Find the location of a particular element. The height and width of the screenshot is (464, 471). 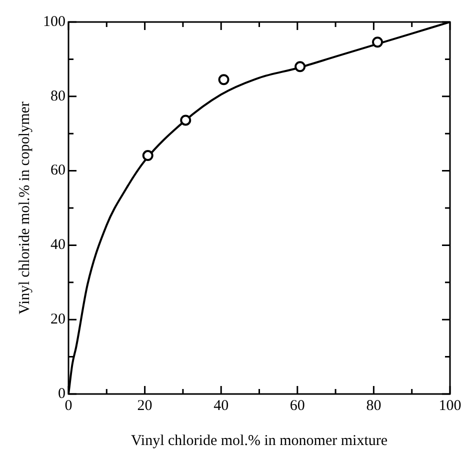

x-axis-title: Vinyl chloride mol.% in monomer mixture is located at coordinates (259, 440).